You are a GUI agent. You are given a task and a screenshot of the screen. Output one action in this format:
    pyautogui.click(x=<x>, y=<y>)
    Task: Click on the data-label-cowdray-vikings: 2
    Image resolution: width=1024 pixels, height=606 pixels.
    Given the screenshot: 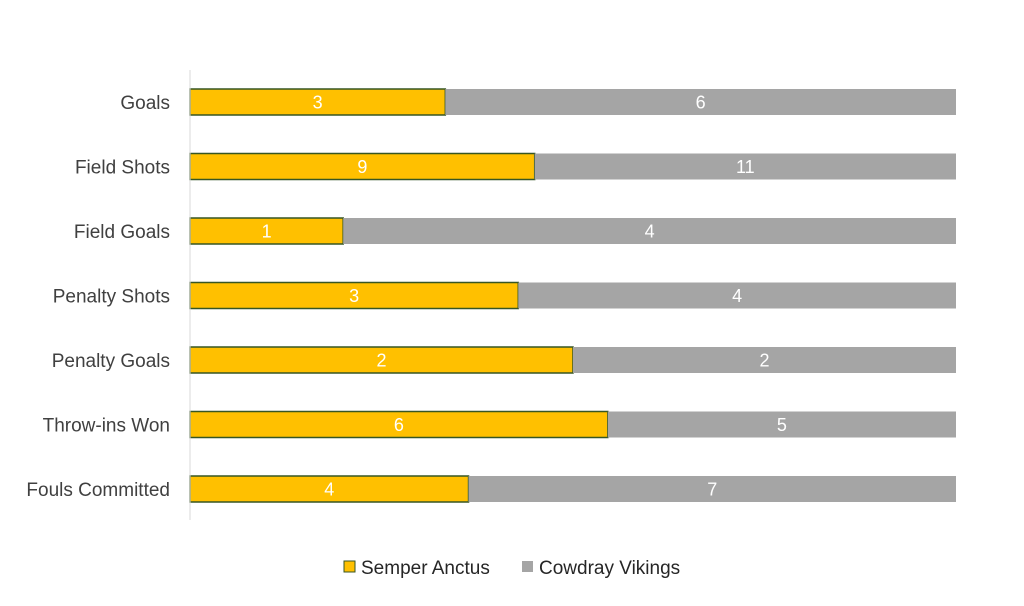 What is the action you would take?
    pyautogui.click(x=764, y=361)
    